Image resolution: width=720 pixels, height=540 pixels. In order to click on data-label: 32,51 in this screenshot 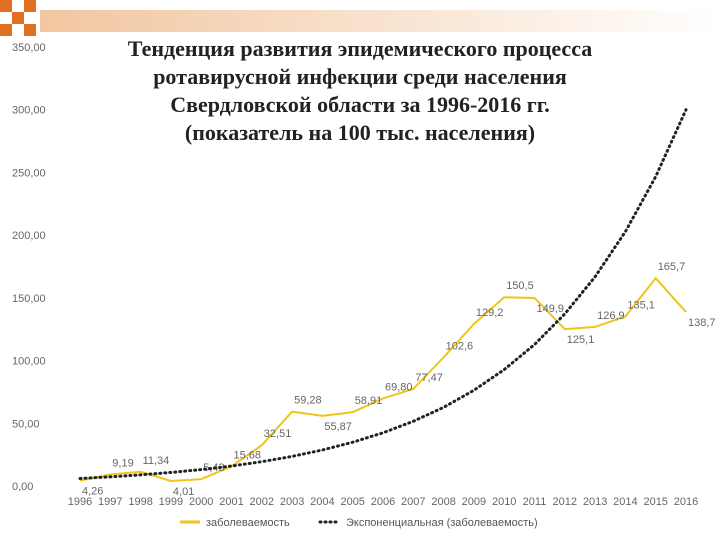, I will do `click(278, 434)`.